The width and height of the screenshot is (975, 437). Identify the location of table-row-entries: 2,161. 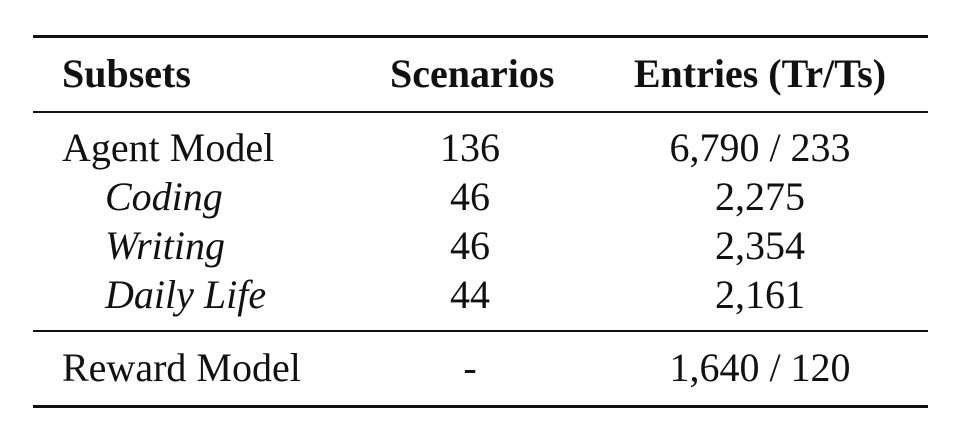
(760, 294).